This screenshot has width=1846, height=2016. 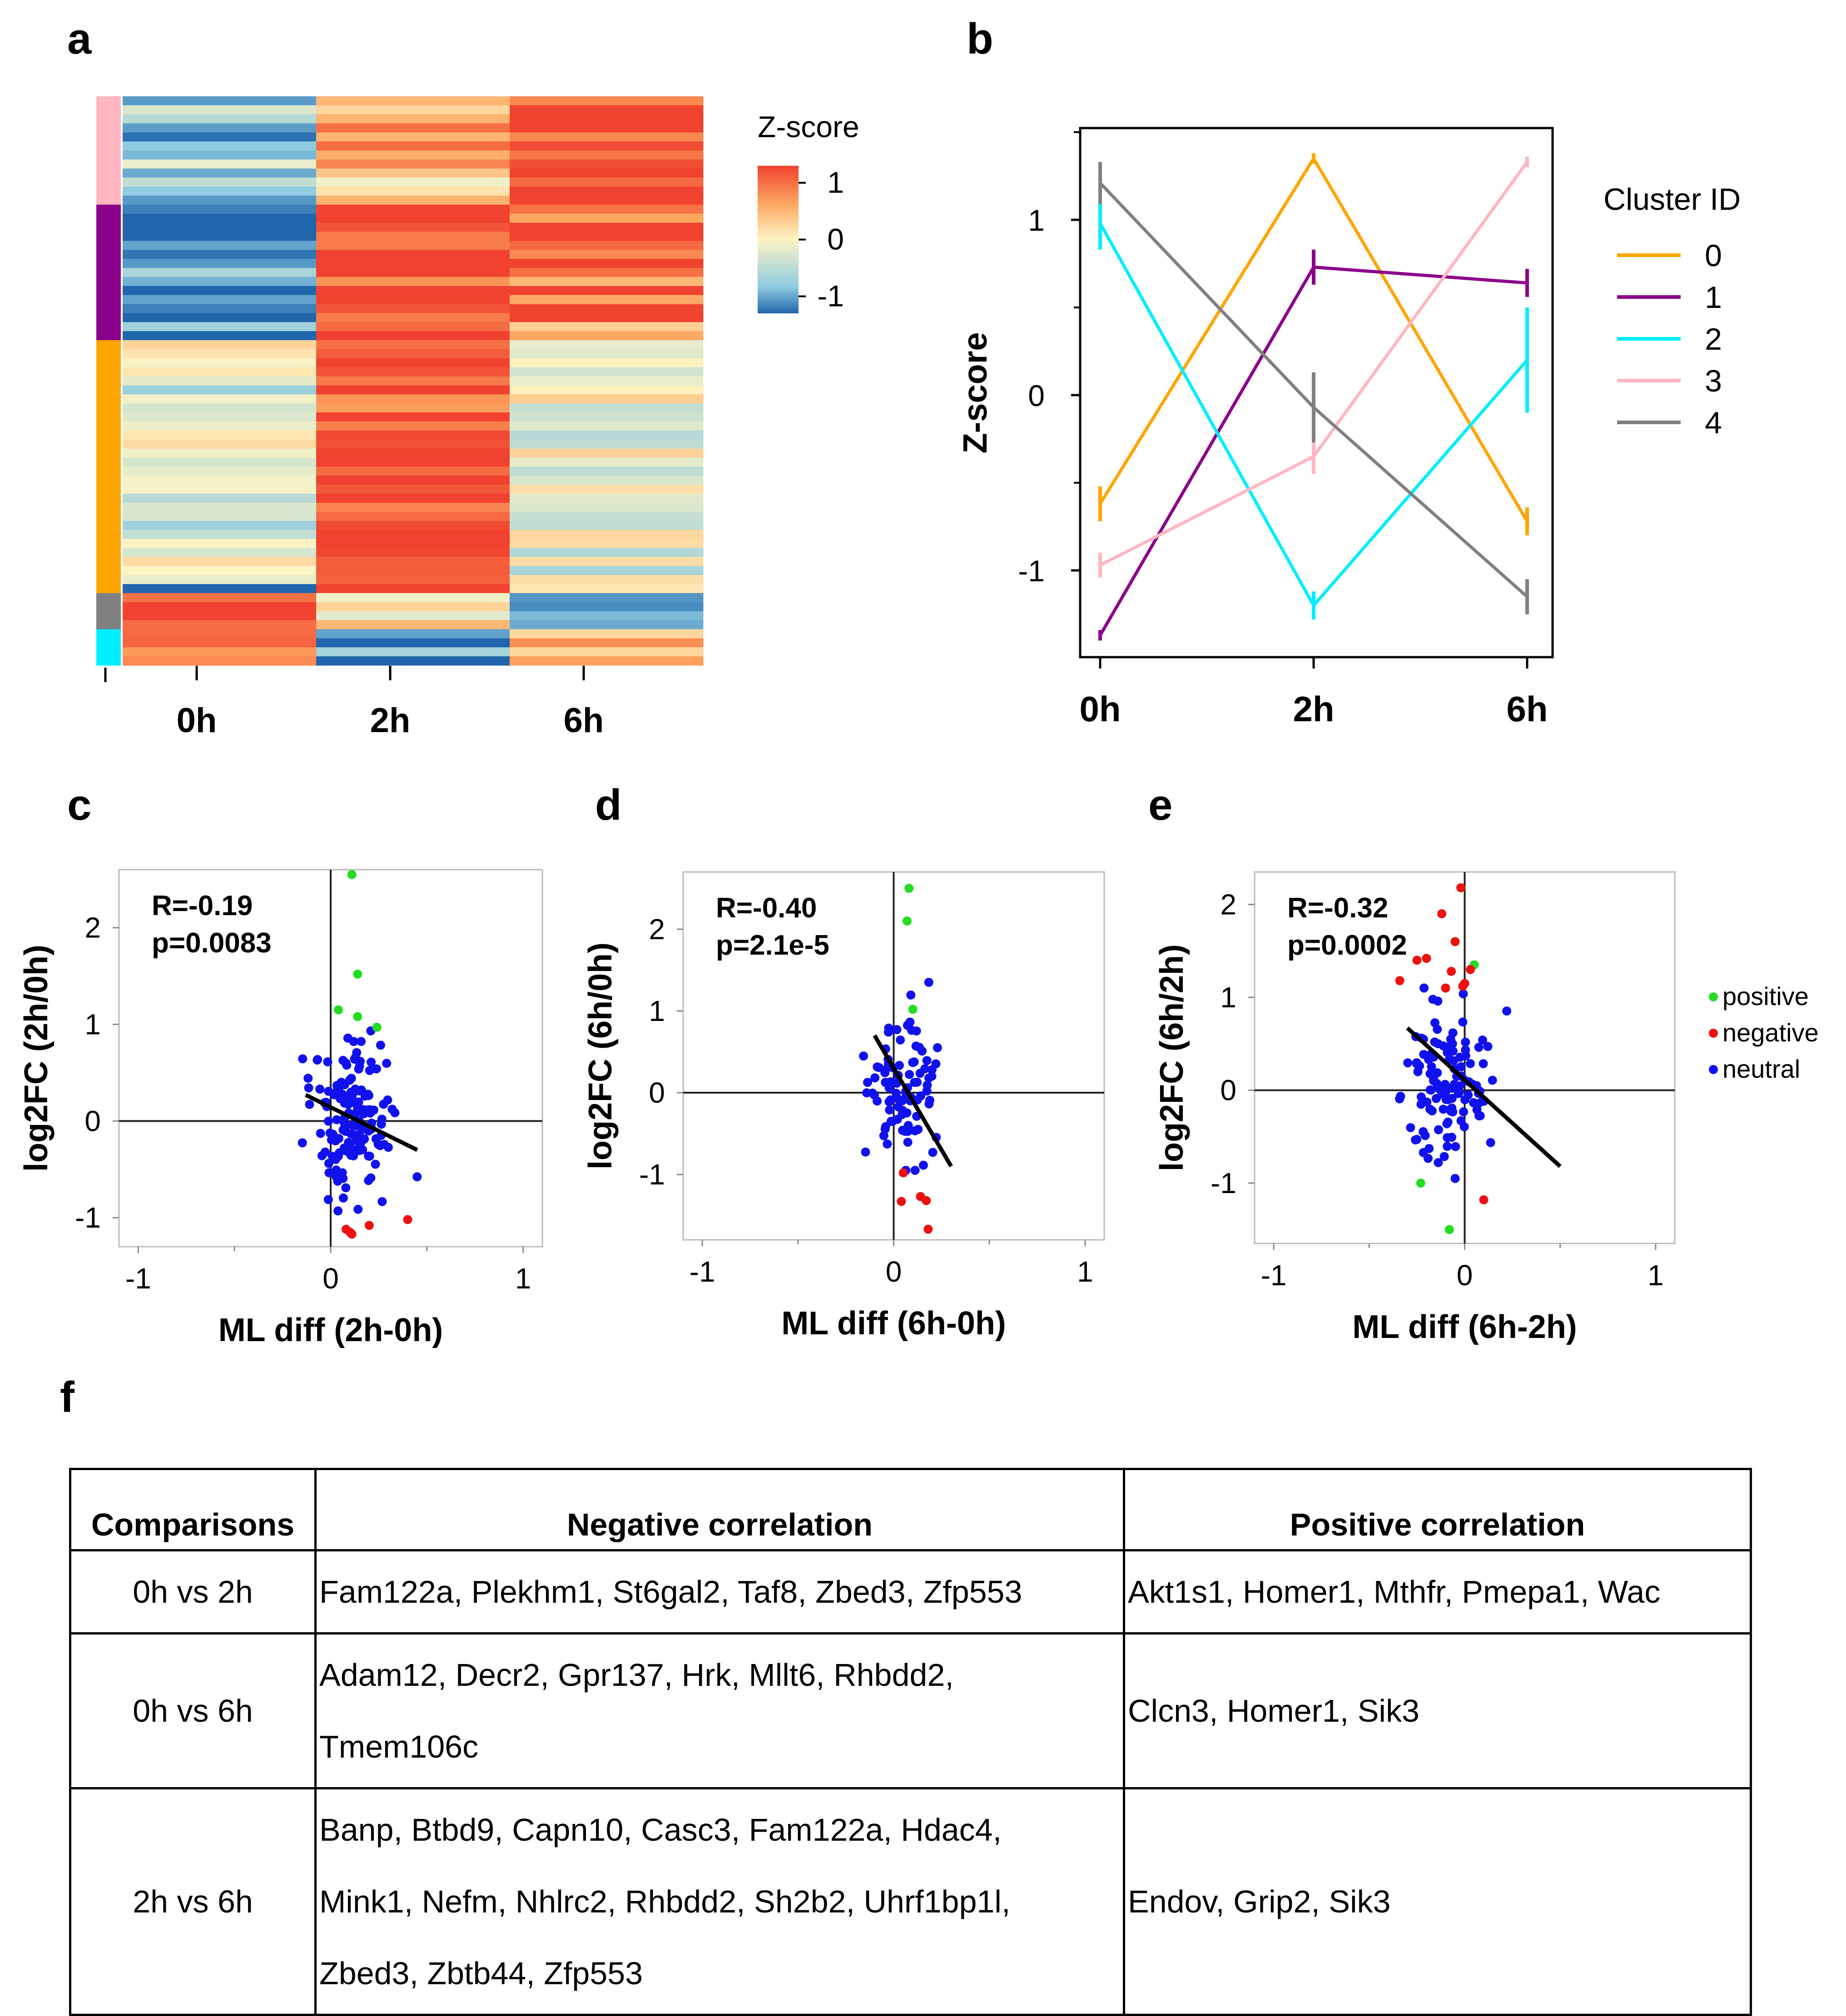 What do you see at coordinates (1160, 805) in the screenshot?
I see `panel-label-e: e` at bounding box center [1160, 805].